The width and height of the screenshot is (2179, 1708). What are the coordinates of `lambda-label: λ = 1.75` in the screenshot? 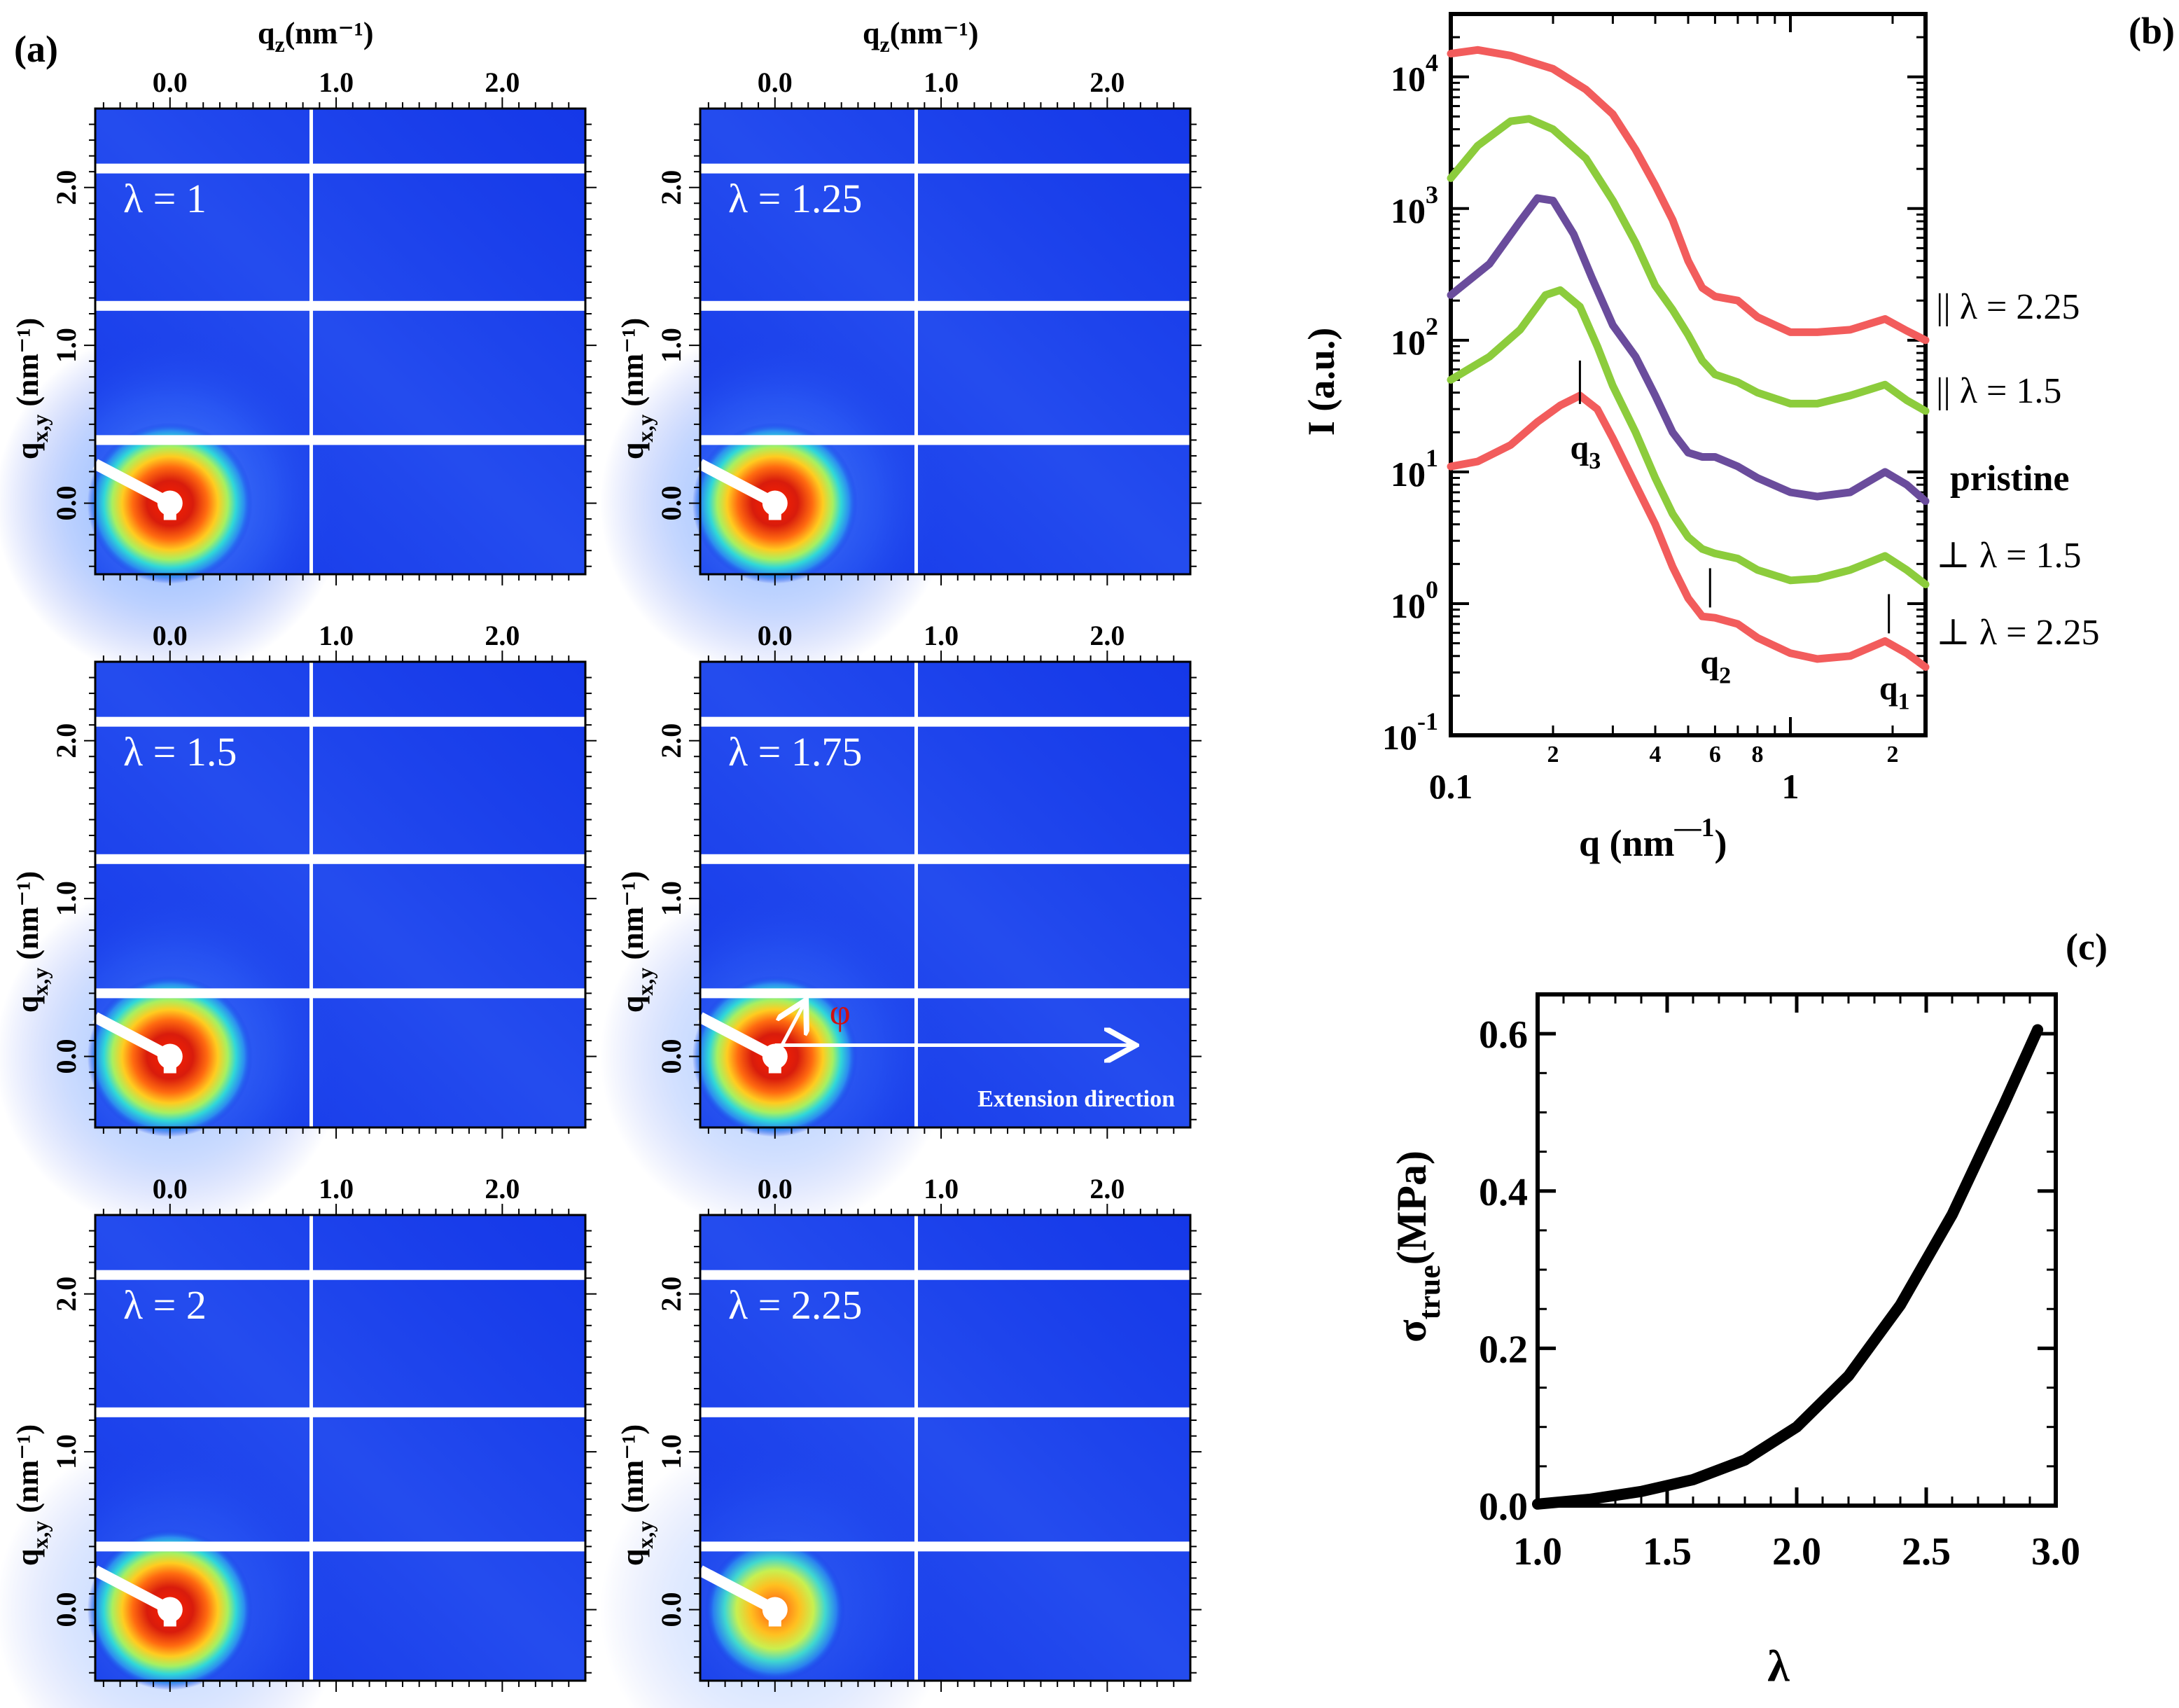 It's located at (795, 752).